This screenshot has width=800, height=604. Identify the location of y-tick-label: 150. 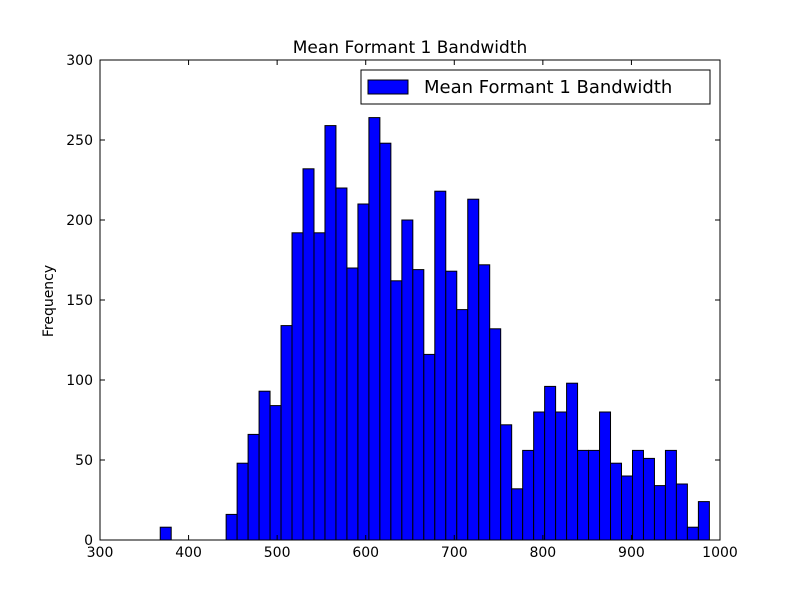
(79, 301).